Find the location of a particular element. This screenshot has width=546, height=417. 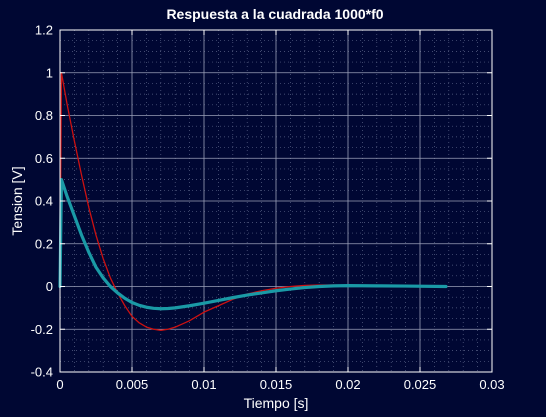

x-tick-label: 0 is located at coordinates (59, 384).